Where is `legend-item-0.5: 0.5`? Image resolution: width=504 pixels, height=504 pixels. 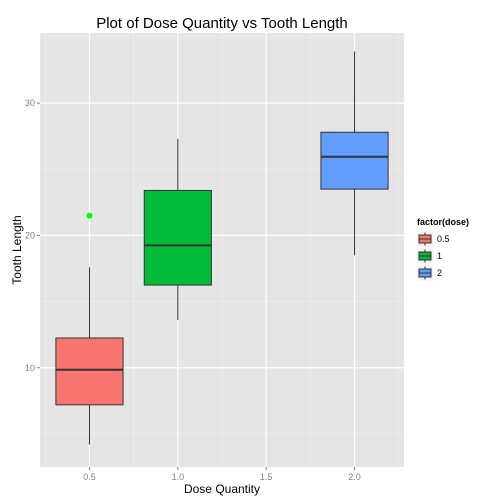
legend-item-0.5: 0.5 is located at coordinates (433, 239).